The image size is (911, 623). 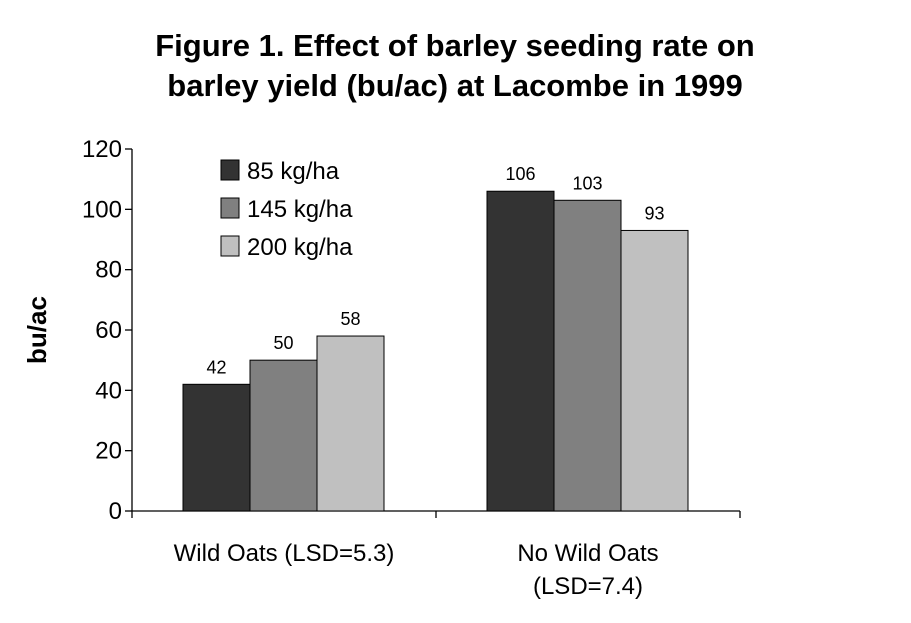 What do you see at coordinates (293, 171) in the screenshot?
I see `legend-label: 85 kg/ha` at bounding box center [293, 171].